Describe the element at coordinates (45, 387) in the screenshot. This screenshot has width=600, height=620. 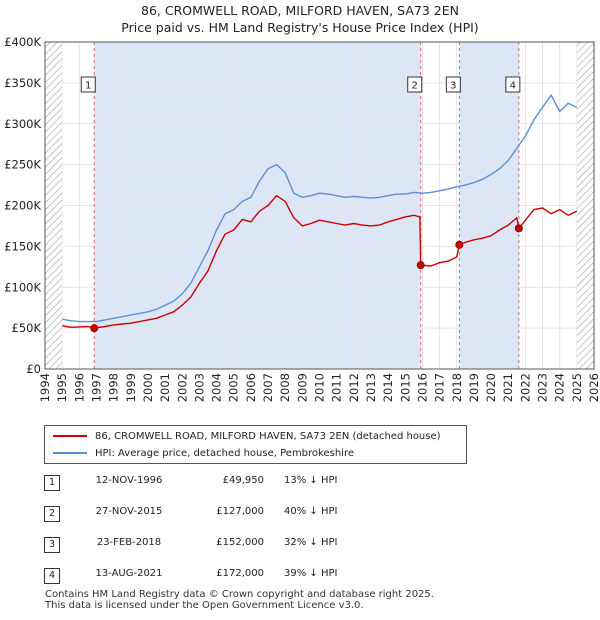
I see `x-tick-label: 1994` at that location.